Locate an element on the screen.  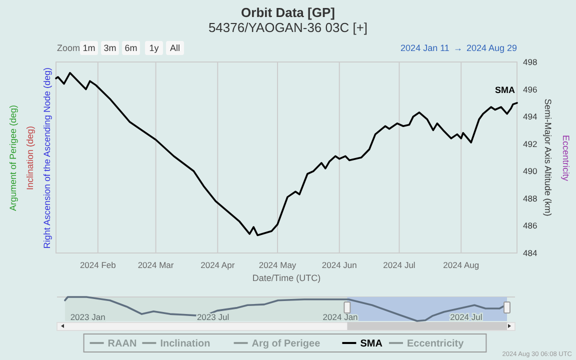
zoom-button: 1m is located at coordinates (89, 48).